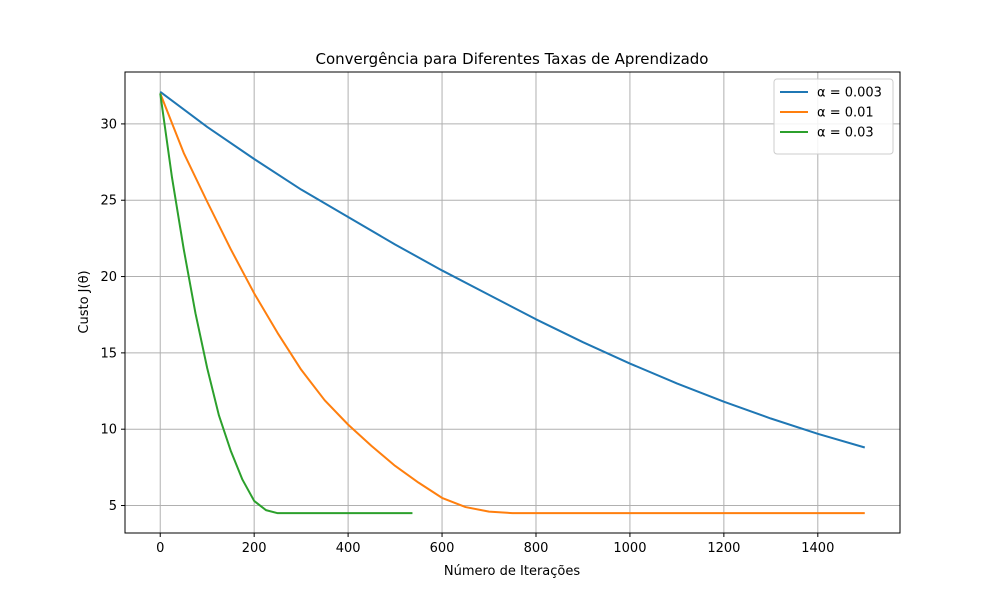 This screenshot has height=600, width=1000. What do you see at coordinates (536, 548) in the screenshot?
I see `x-tick-label: 800` at bounding box center [536, 548].